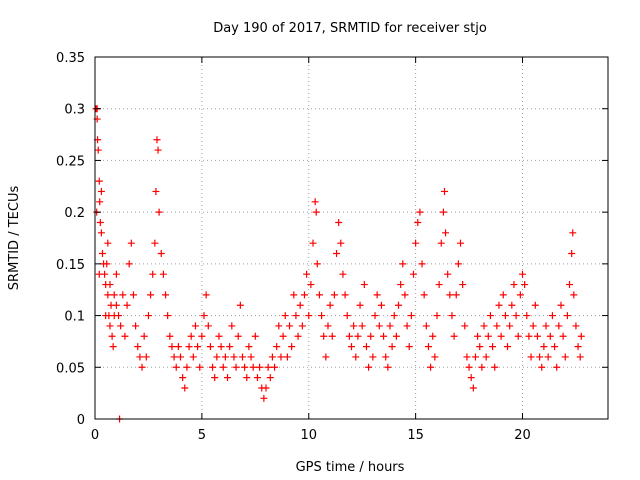  What do you see at coordinates (81, 420) in the screenshot?
I see `y-tick-label: 0` at bounding box center [81, 420].